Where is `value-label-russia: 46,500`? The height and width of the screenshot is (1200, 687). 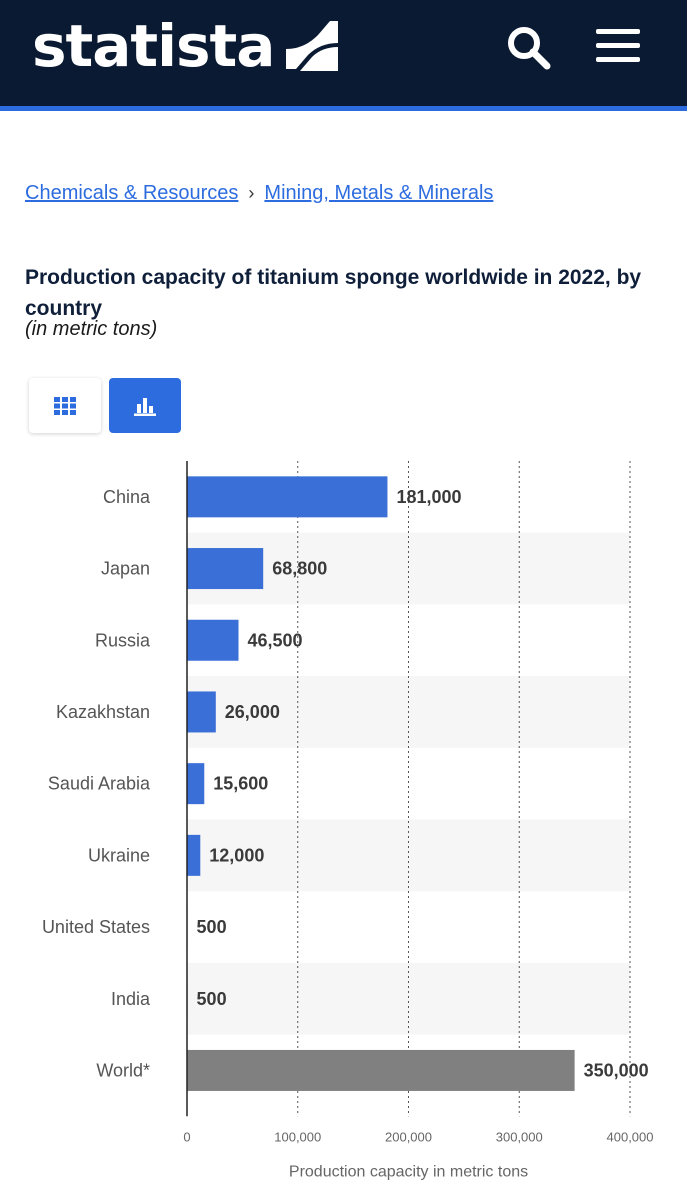
value-label-russia: 46,500 is located at coordinates (274, 640).